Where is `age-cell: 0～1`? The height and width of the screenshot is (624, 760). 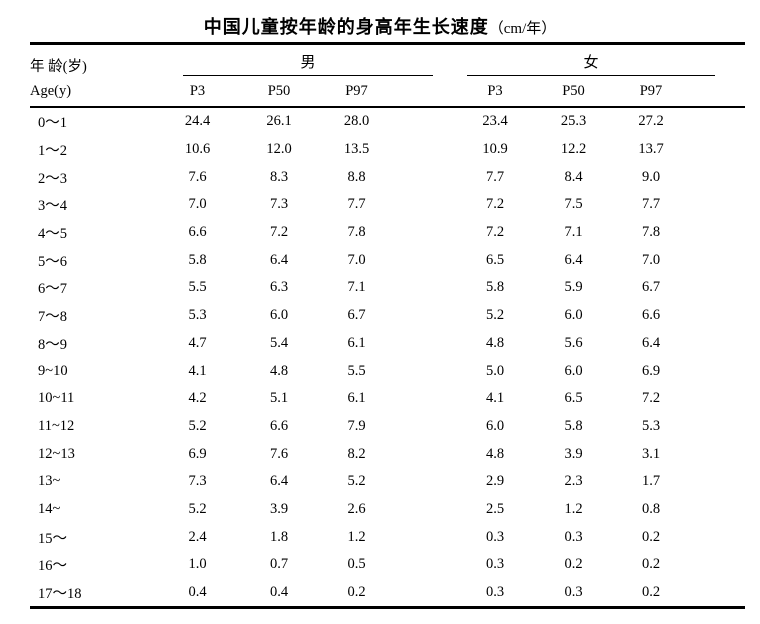 age-cell: 0～1 is located at coordinates (52, 123).